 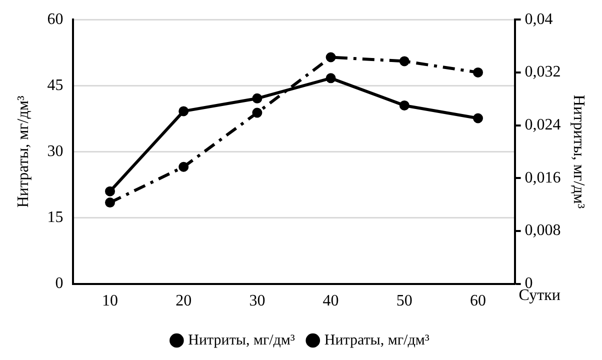 I want to click on legend-label: Нитриты, мг/дм³, so click(x=242, y=340).